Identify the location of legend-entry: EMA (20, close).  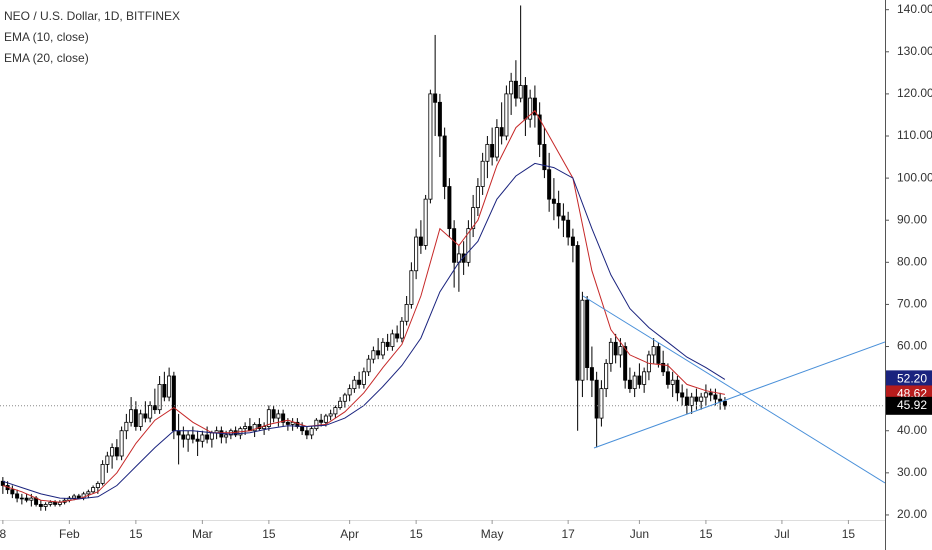
(46, 58).